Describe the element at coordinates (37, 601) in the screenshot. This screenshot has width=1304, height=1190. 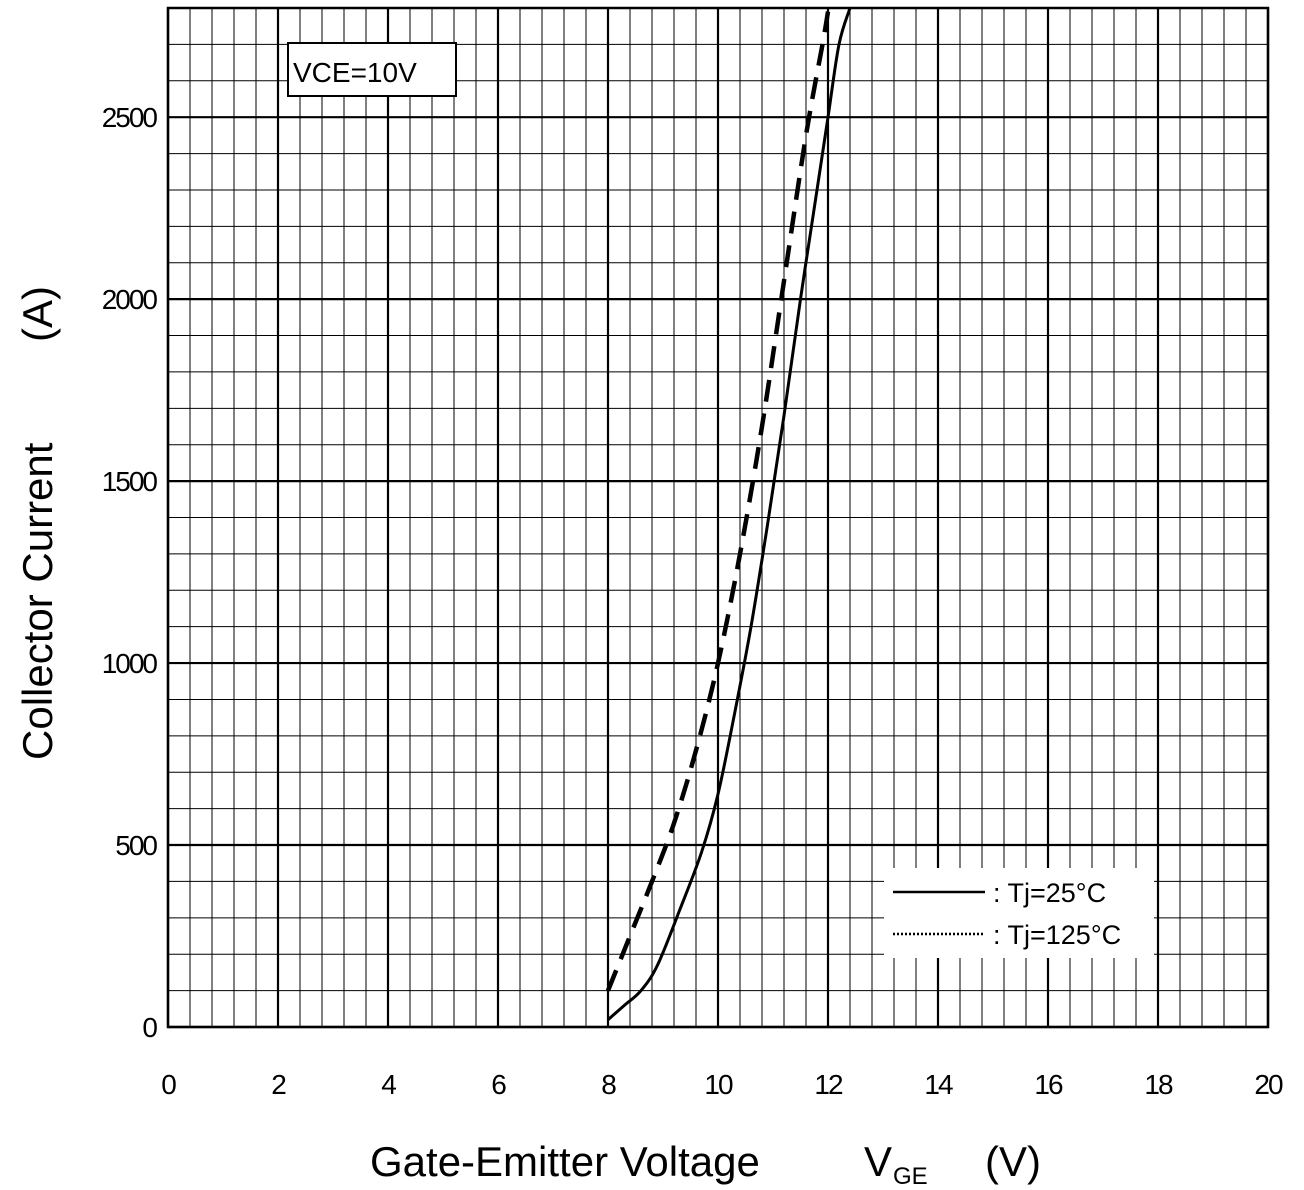
I see `y-axis-label: Collector Current` at that location.